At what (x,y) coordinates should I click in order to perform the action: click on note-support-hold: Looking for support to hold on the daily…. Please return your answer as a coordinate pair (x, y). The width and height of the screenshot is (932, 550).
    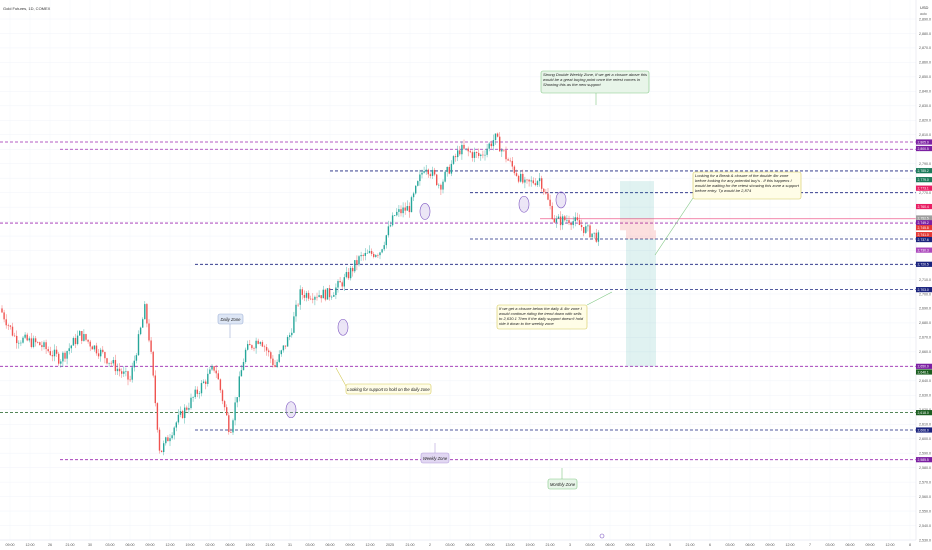
    Looking at the image, I should click on (388, 389).